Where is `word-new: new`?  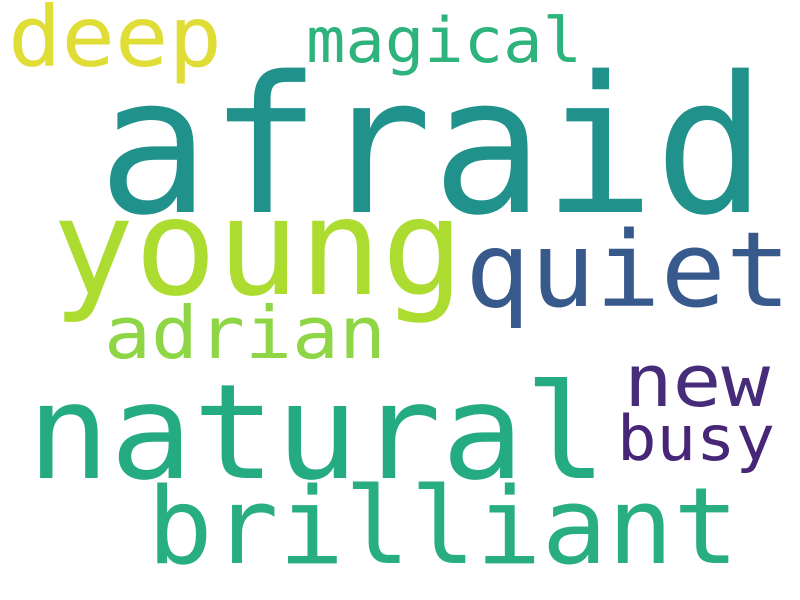 word-new: new is located at coordinates (697, 381).